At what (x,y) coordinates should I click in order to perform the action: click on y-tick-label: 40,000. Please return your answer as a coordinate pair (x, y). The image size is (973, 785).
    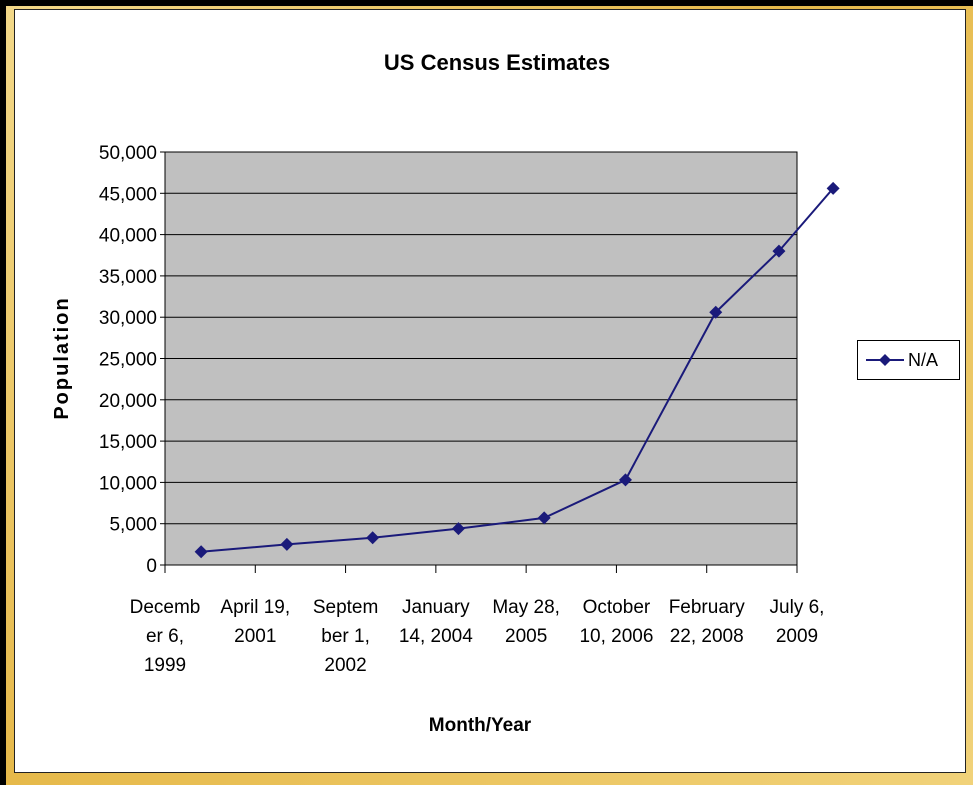
    Looking at the image, I should click on (128, 236).